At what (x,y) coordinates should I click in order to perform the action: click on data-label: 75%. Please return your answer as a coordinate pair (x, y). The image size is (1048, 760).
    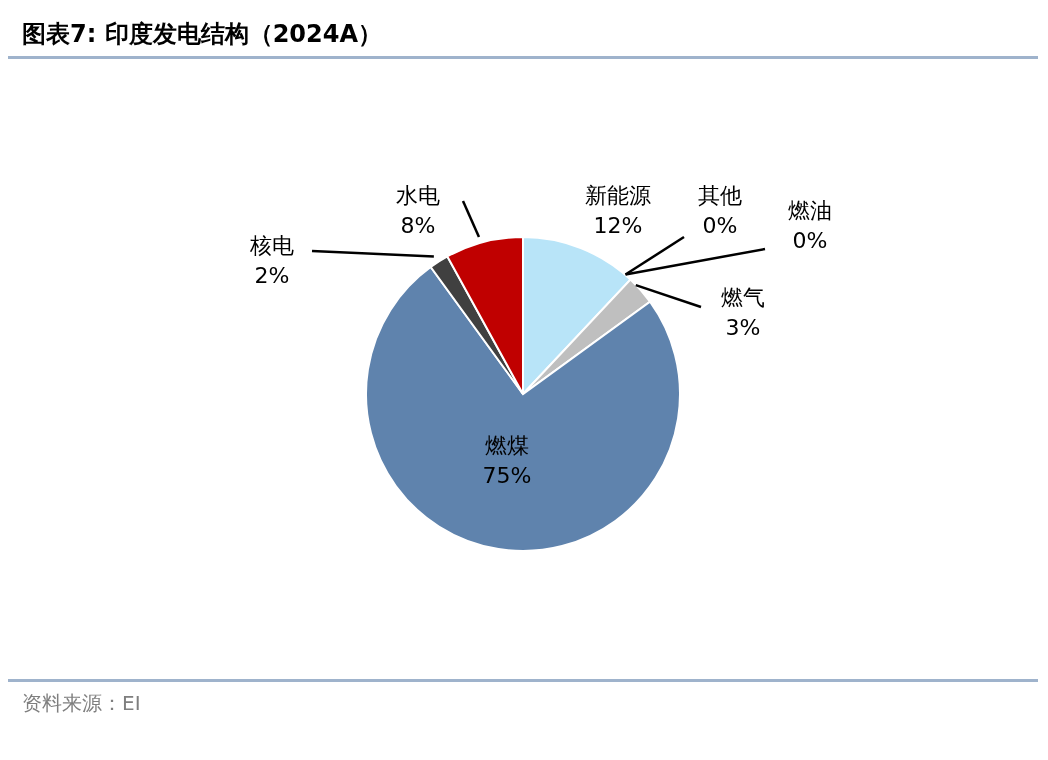
    Looking at the image, I should click on (507, 475).